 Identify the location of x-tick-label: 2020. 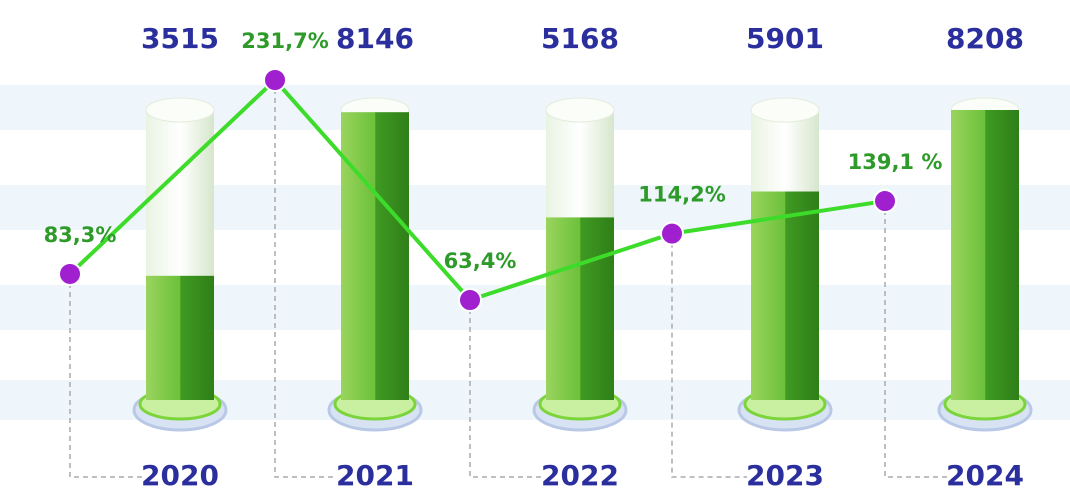
(180, 475).